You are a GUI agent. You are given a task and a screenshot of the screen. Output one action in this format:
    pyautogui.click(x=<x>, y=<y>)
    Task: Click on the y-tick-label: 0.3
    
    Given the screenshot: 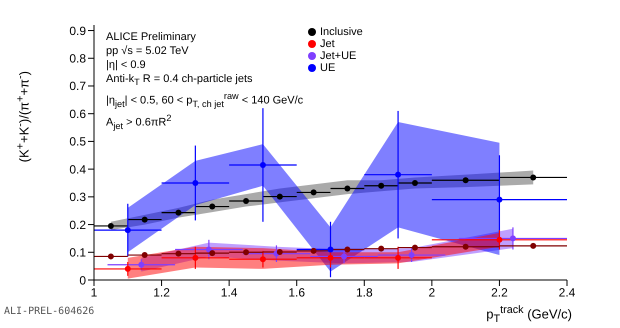 What is the action you would take?
    pyautogui.click(x=77, y=197)
    